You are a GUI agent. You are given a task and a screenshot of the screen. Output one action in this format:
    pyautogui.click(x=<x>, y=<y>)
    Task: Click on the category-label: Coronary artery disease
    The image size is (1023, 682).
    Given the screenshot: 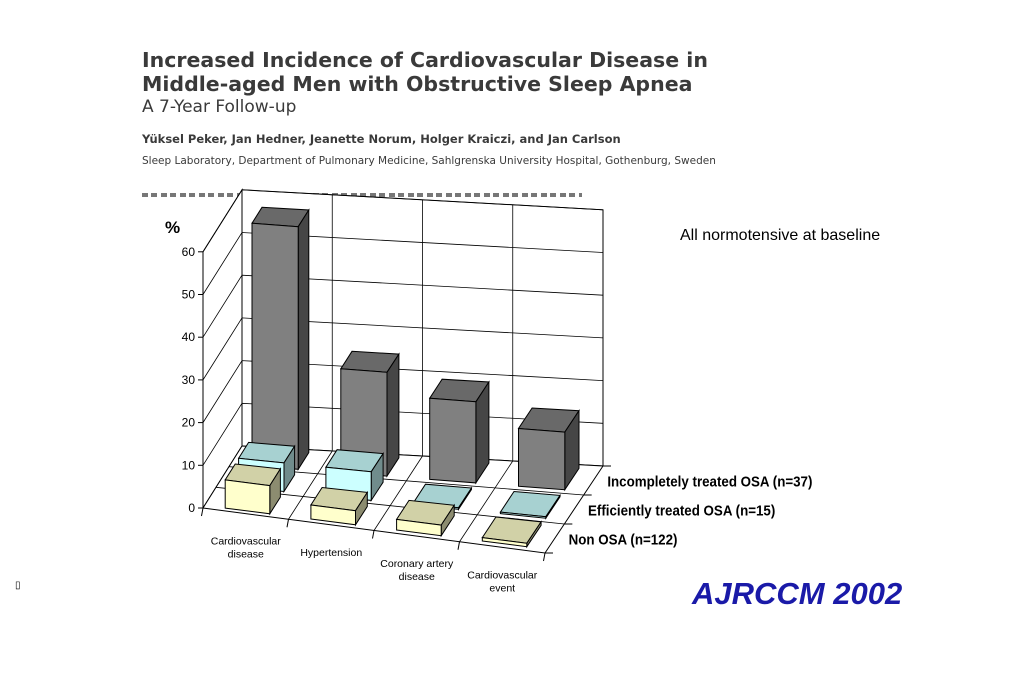 What is the action you would take?
    pyautogui.click(x=417, y=570)
    